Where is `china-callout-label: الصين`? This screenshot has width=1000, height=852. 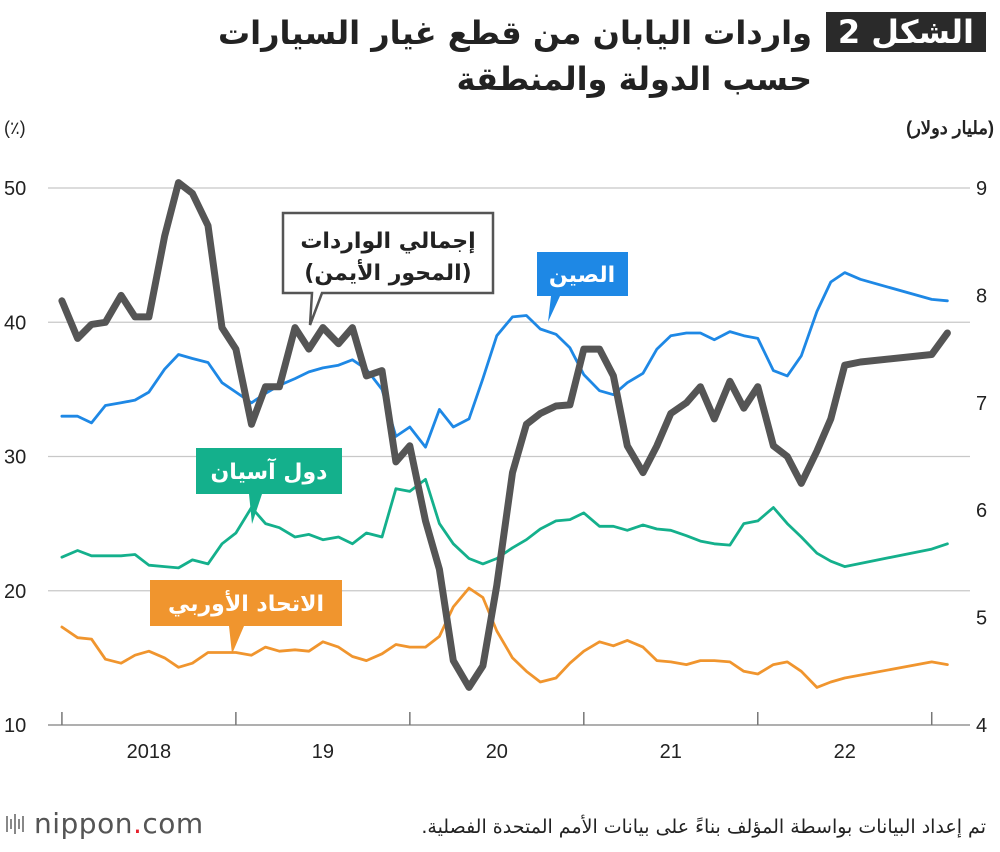
china-callout-label: الصين is located at coordinates (582, 275).